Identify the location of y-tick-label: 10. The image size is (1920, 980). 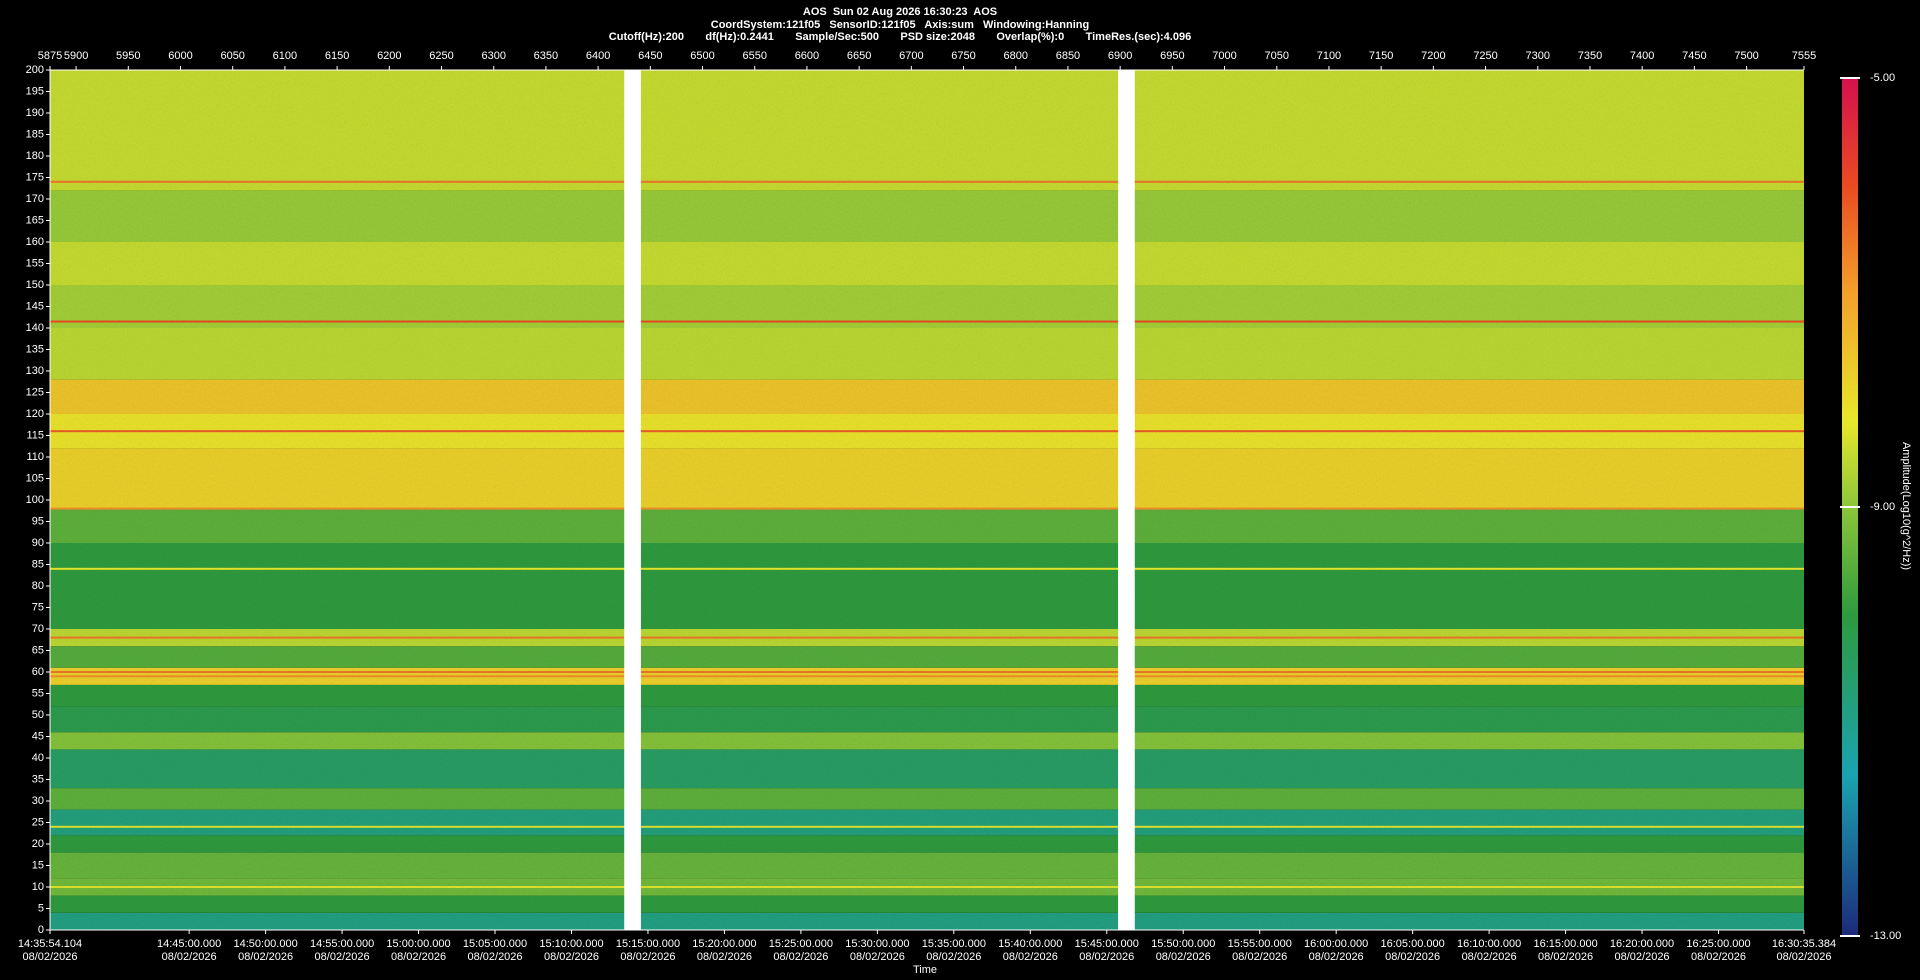
(38, 887).